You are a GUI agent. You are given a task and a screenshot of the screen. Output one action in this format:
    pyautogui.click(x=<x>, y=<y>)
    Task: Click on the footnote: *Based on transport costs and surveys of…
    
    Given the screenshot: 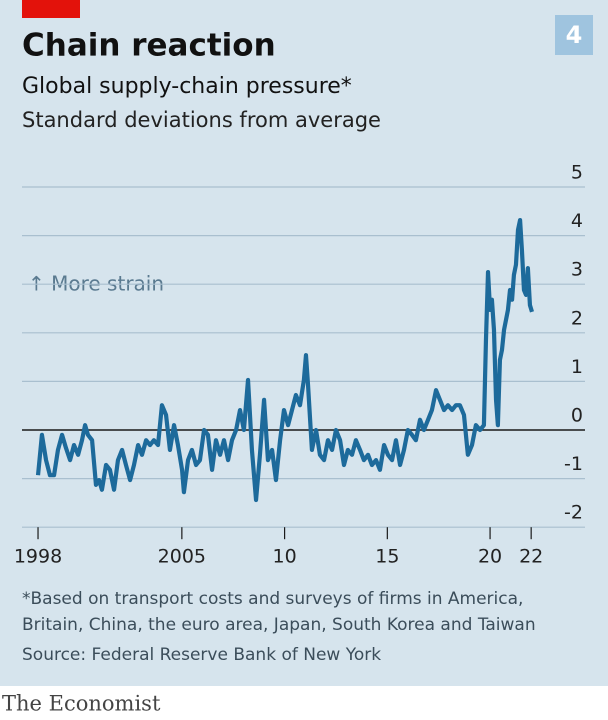 What is the action you would take?
    pyautogui.click(x=272, y=599)
    